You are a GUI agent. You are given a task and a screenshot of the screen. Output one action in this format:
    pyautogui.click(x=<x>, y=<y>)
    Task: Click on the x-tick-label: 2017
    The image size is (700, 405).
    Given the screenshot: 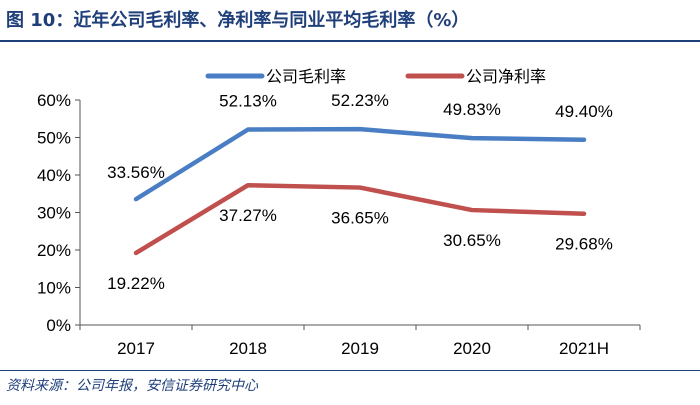 What is the action you would take?
    pyautogui.click(x=136, y=348)
    